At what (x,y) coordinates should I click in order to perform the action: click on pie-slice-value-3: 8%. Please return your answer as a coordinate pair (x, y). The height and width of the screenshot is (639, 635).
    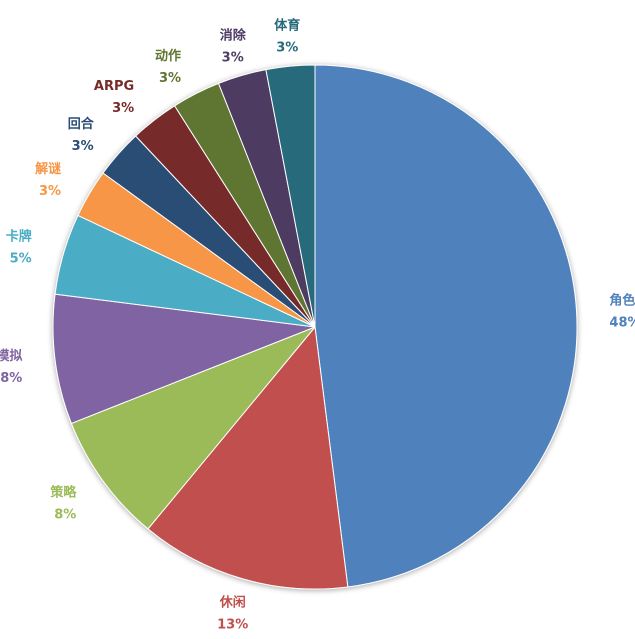
    Looking at the image, I should click on (11, 378).